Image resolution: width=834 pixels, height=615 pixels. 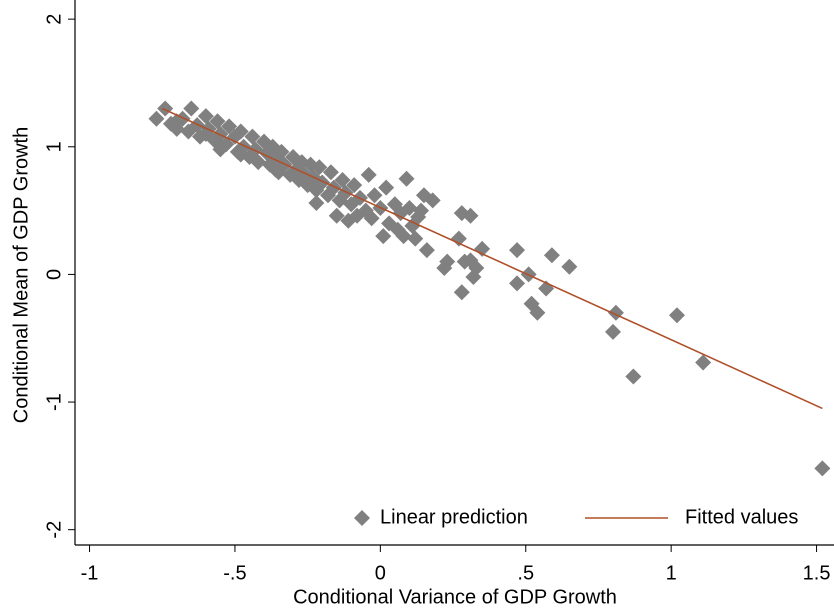 I want to click on legend-label: Fitted values, so click(x=741, y=517).